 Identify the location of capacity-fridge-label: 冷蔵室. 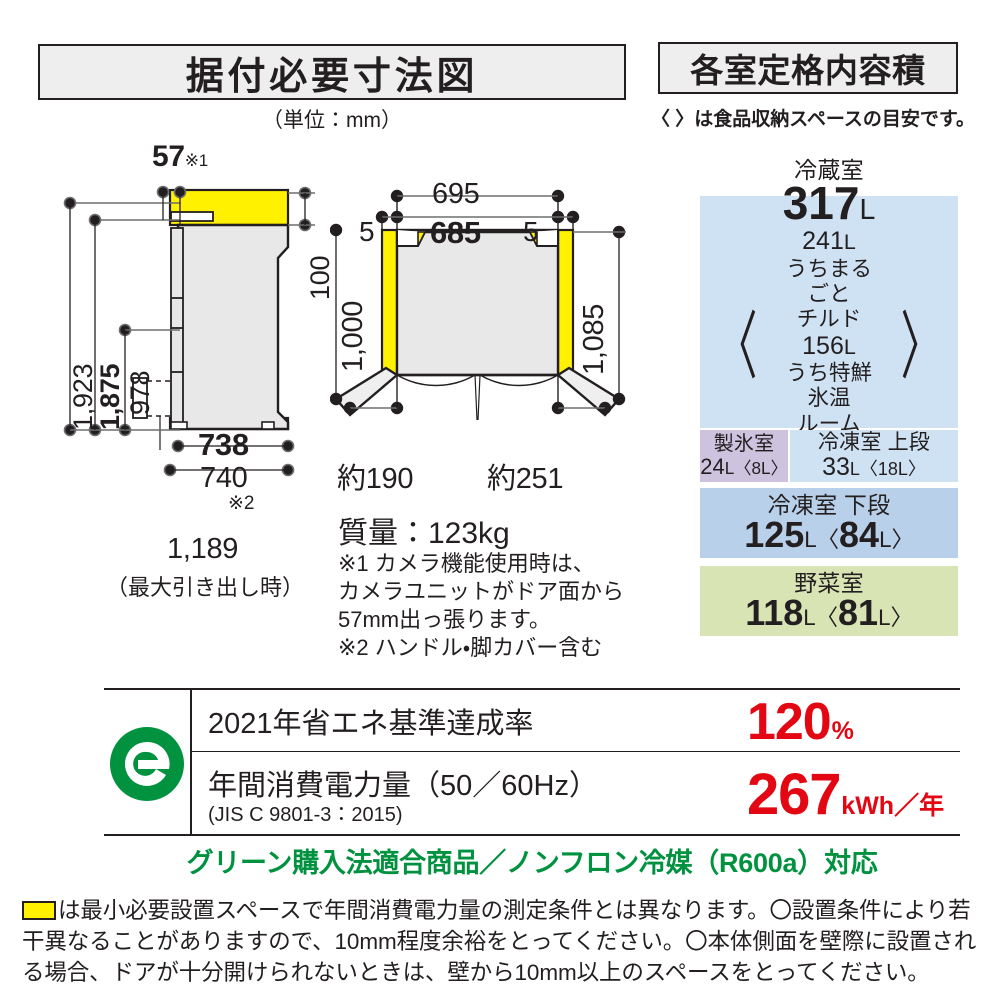
(829, 170).